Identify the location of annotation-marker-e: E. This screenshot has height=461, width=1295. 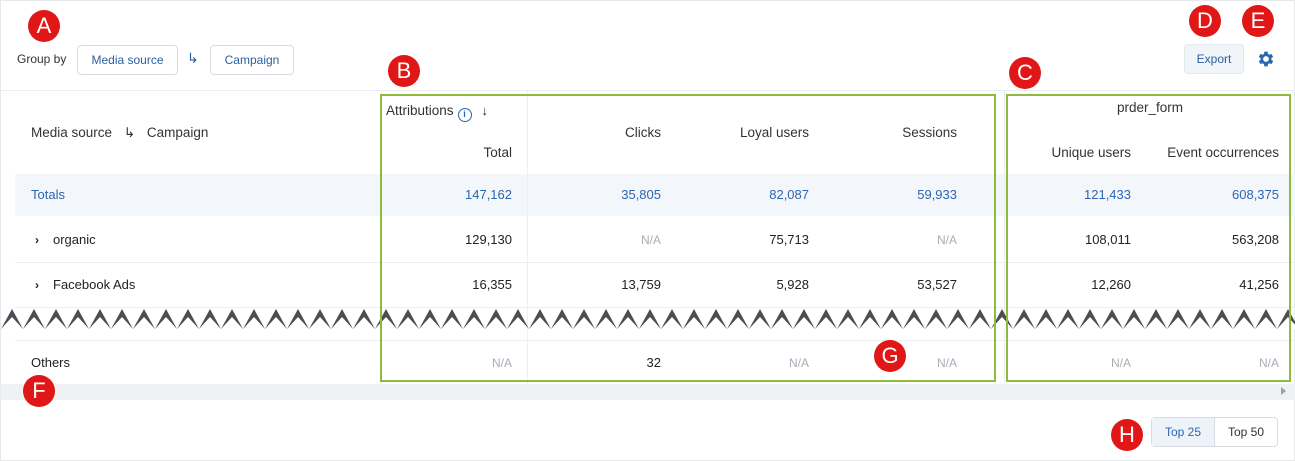
(1258, 21).